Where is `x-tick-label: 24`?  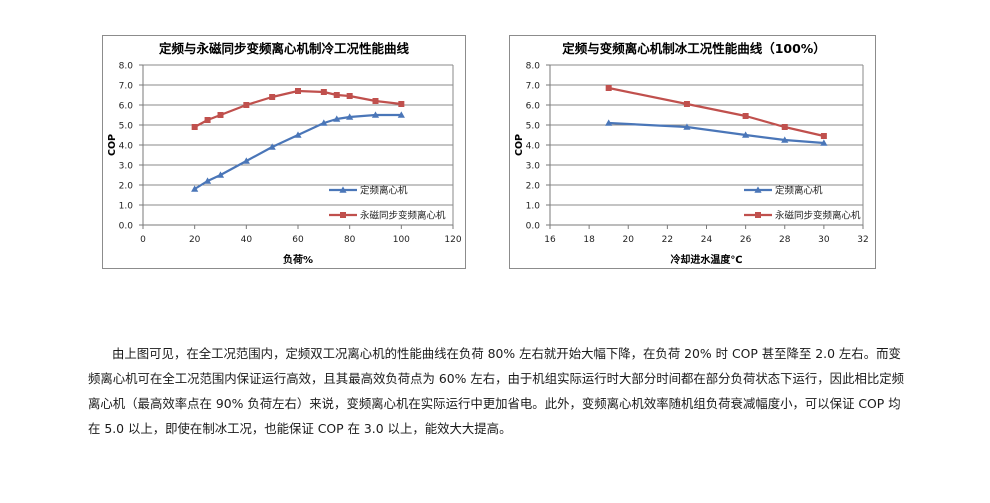 x-tick-label: 24 is located at coordinates (707, 240).